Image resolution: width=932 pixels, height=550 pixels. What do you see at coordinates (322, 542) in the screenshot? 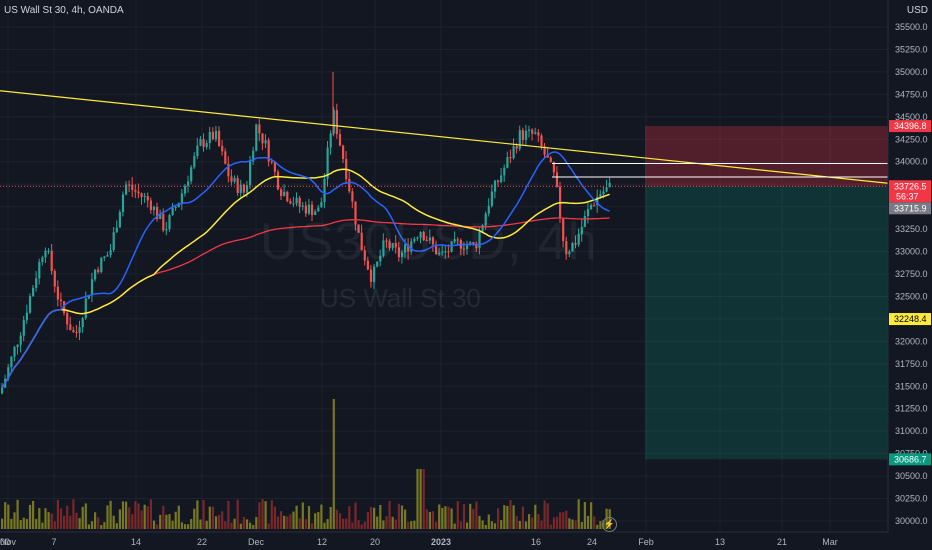
I see `x-tick-label: 12` at bounding box center [322, 542].